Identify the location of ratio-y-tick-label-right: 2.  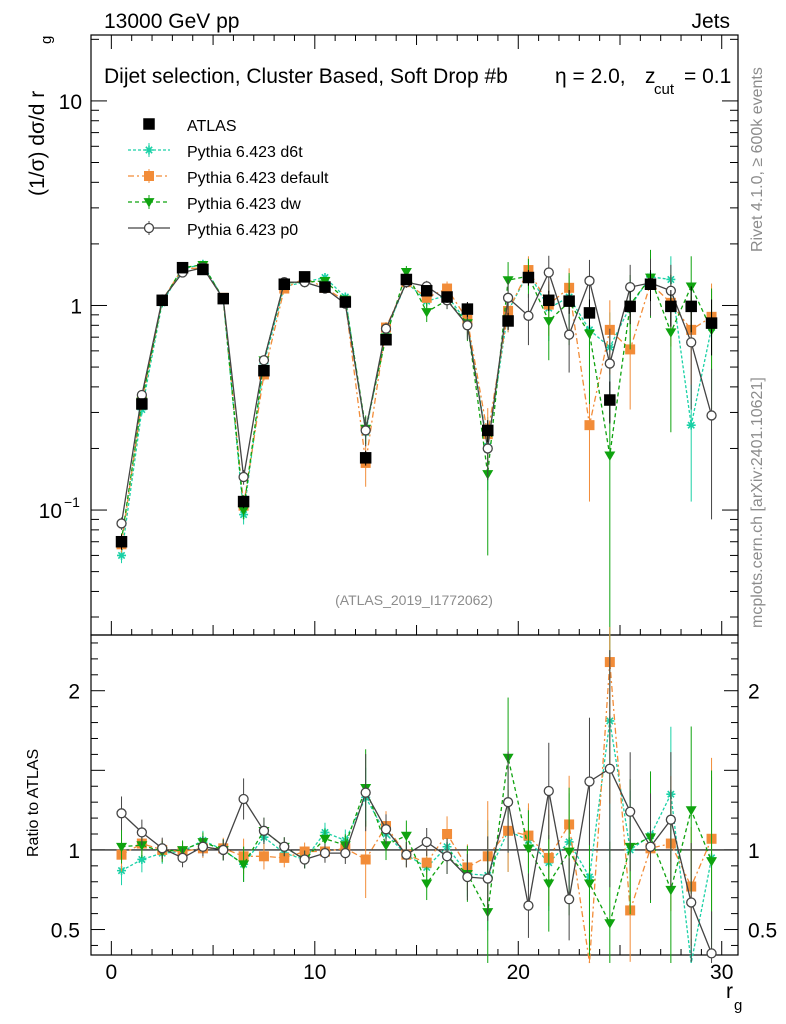
(754, 692).